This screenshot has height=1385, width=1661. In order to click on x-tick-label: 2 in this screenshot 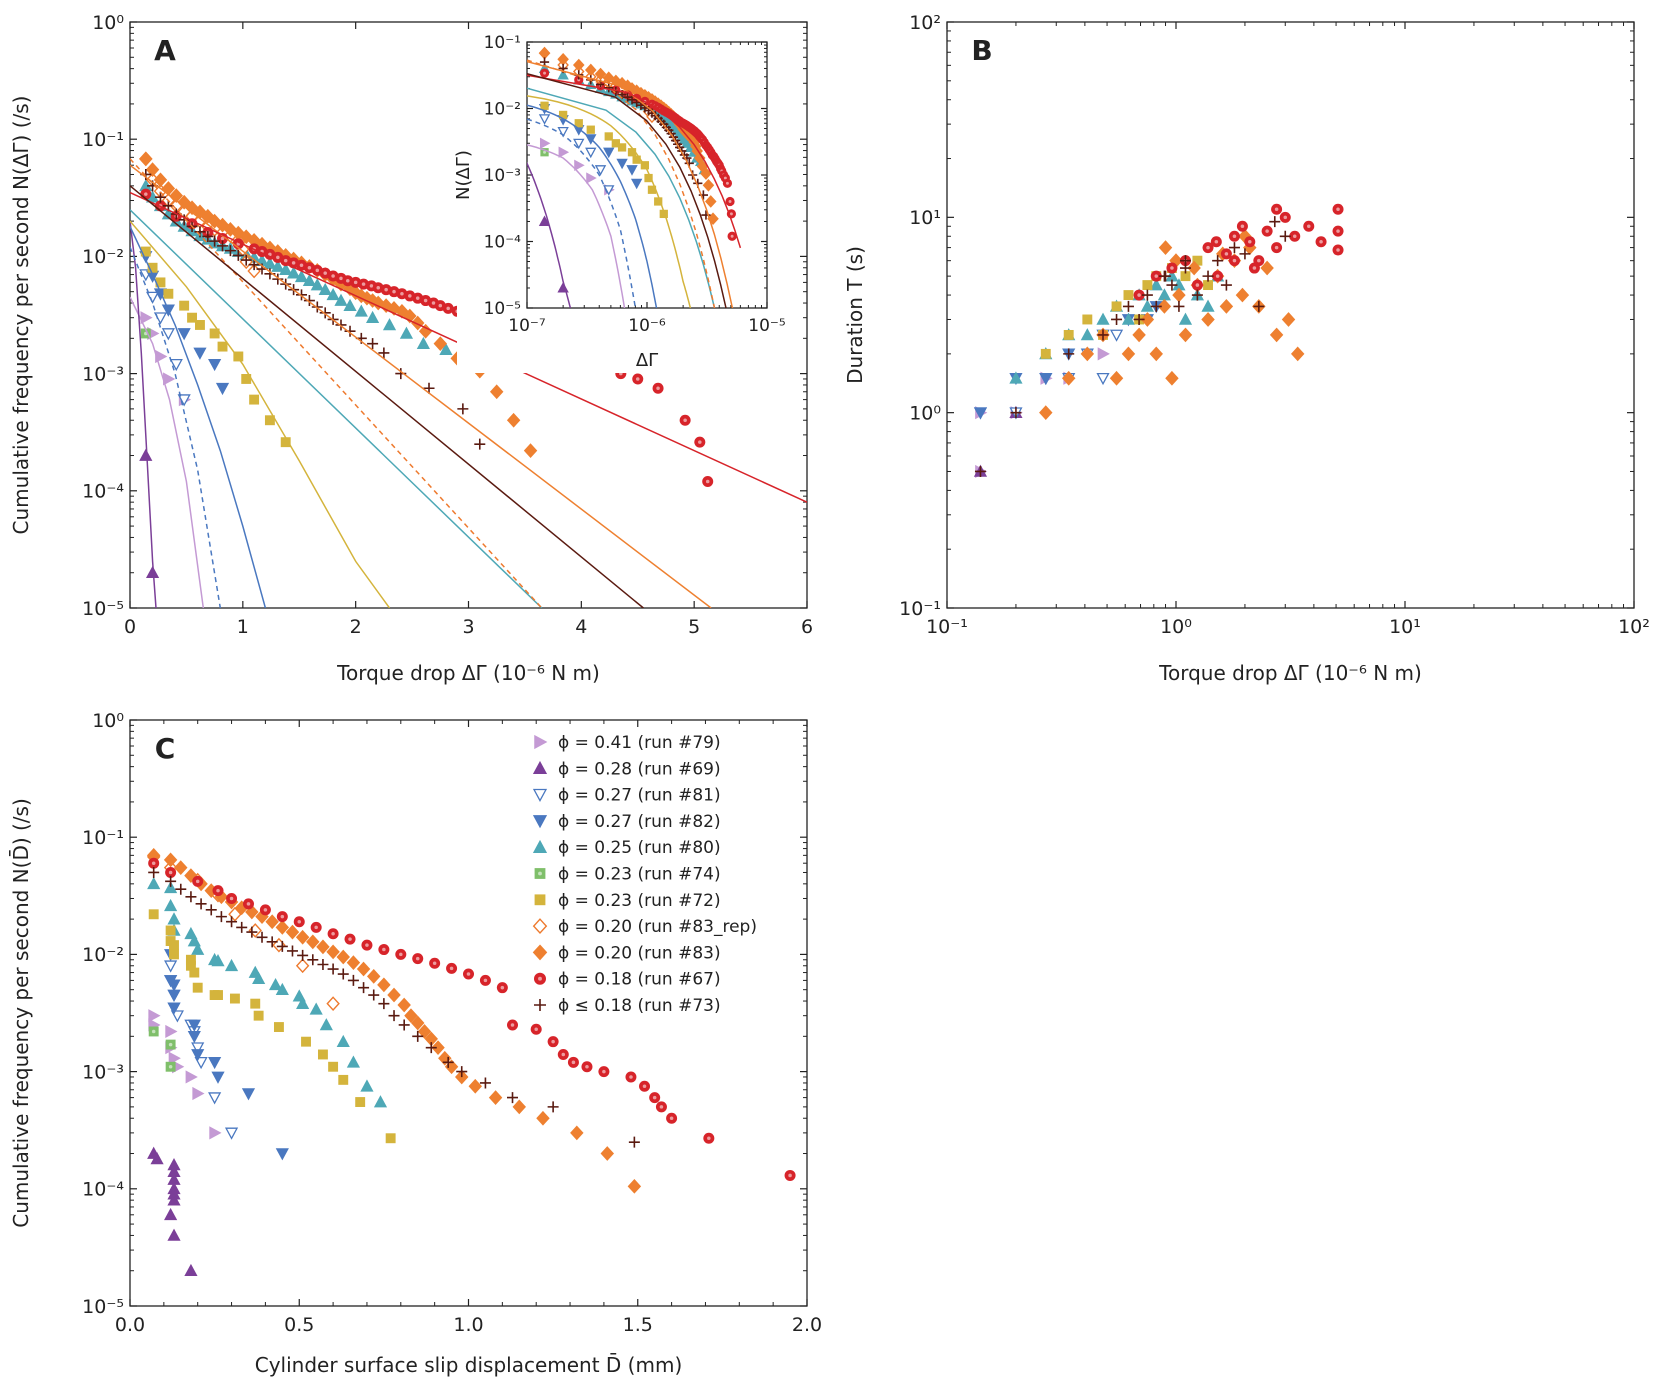, I will do `click(356, 627)`.